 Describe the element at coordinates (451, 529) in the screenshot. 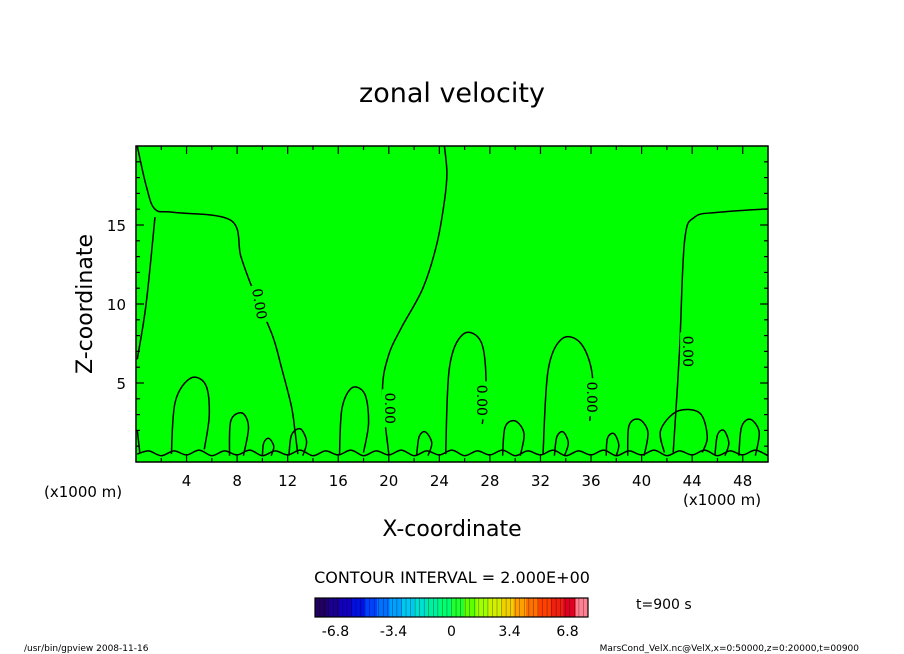

I see `x-axis-label: X-coordinate` at that location.